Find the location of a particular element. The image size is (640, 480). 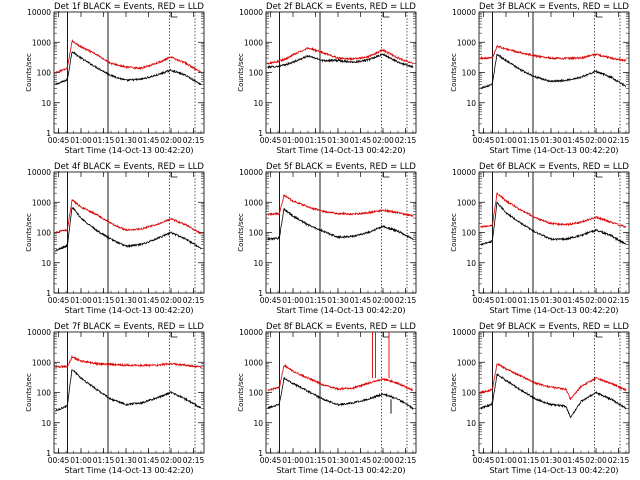

panel-title: Det 5f BLACK = Events, RED = LLD is located at coordinates (341, 167).